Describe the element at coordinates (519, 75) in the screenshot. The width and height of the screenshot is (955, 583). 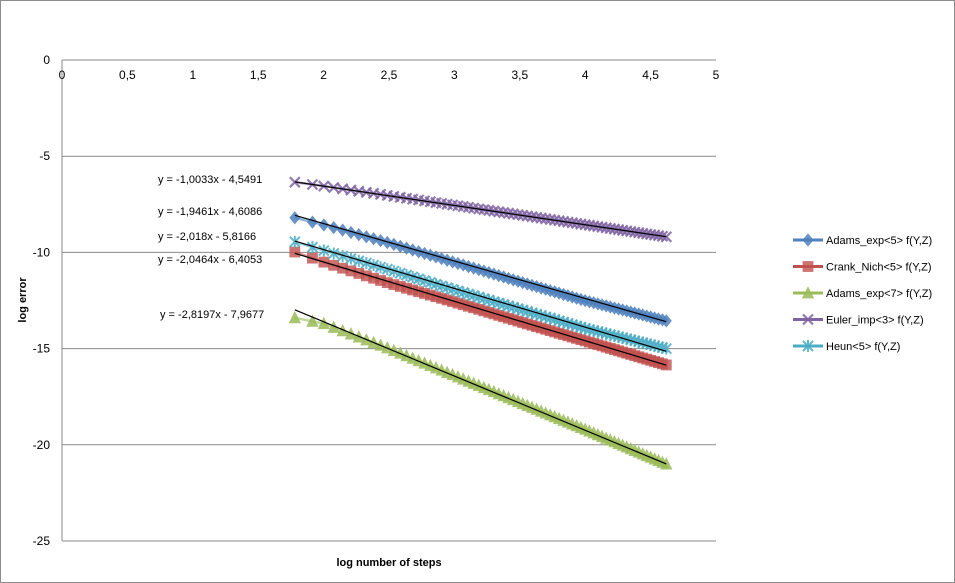
I see `x-tick-label: 3,5` at that location.